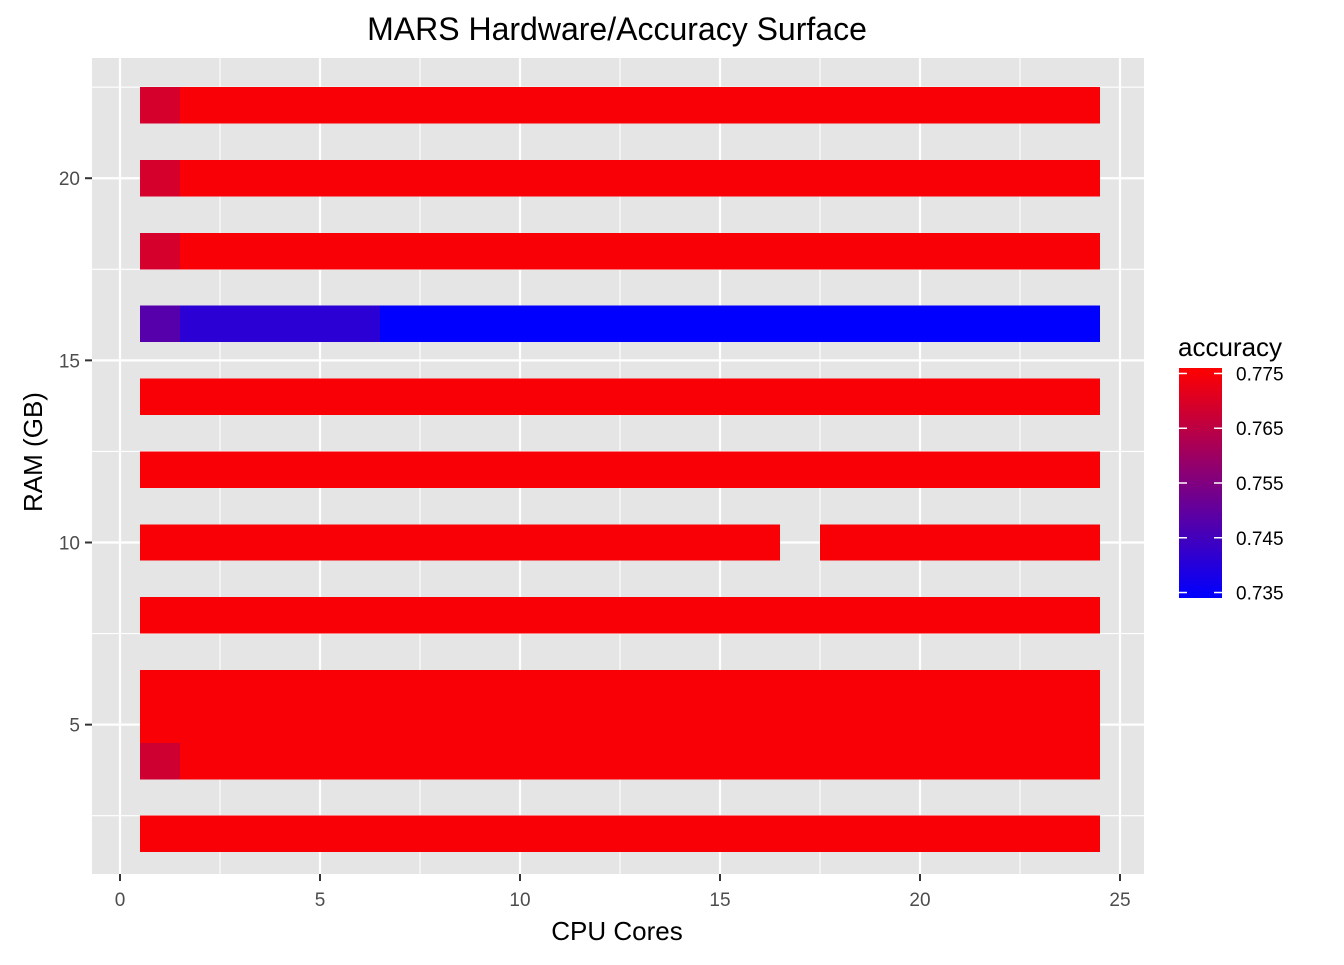  What do you see at coordinates (1260, 429) in the screenshot?
I see `legend-tick-label: 0.765` at bounding box center [1260, 429].